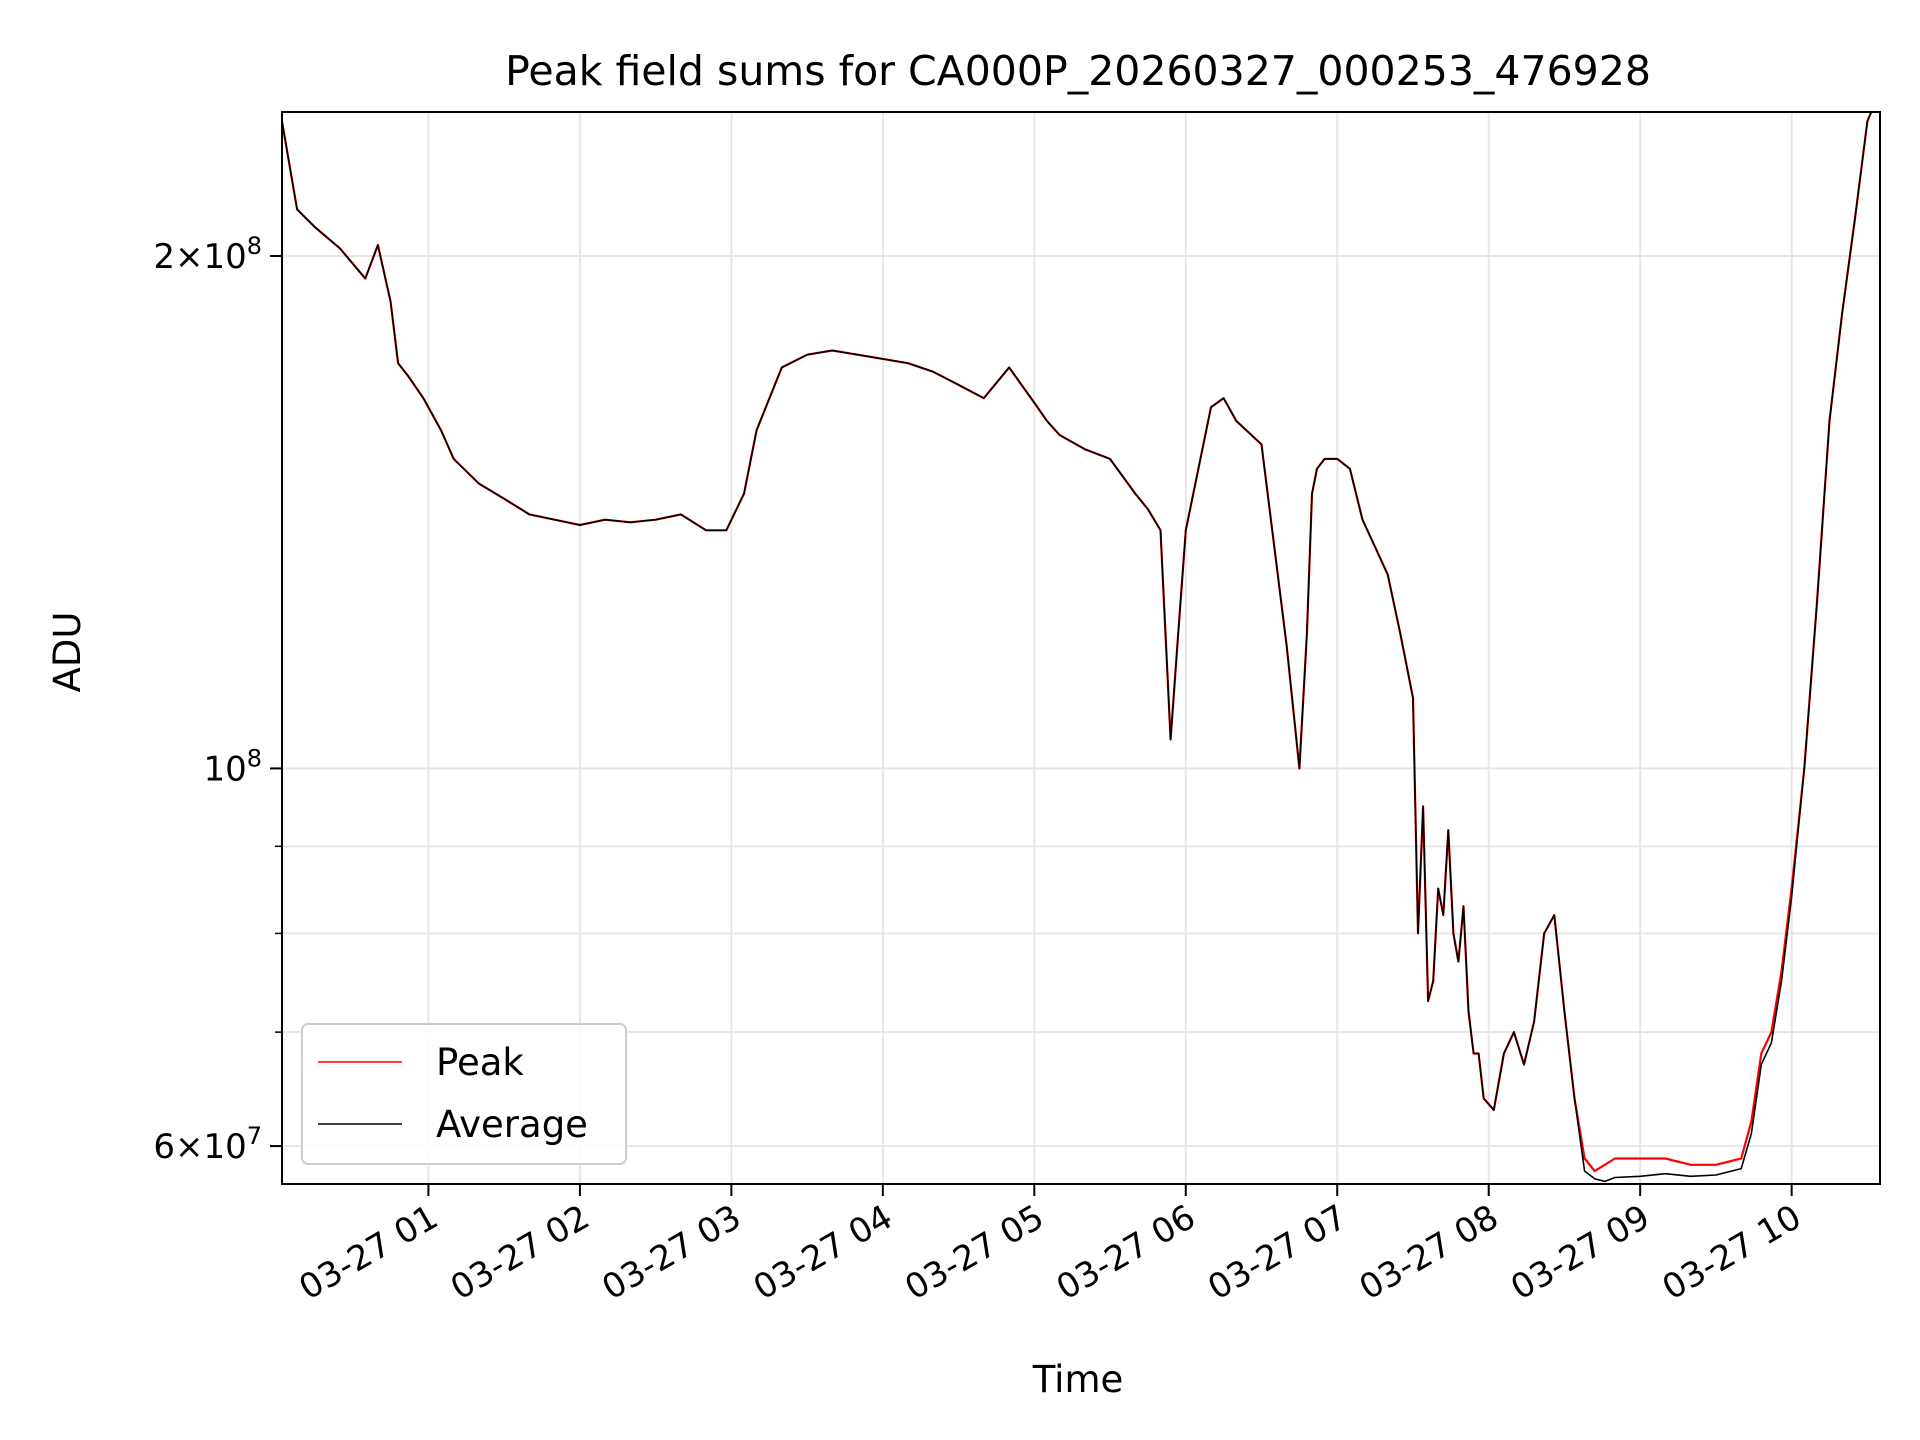  What do you see at coordinates (207, 254) in the screenshot?
I see `y-tick-label: 2×108` at bounding box center [207, 254].